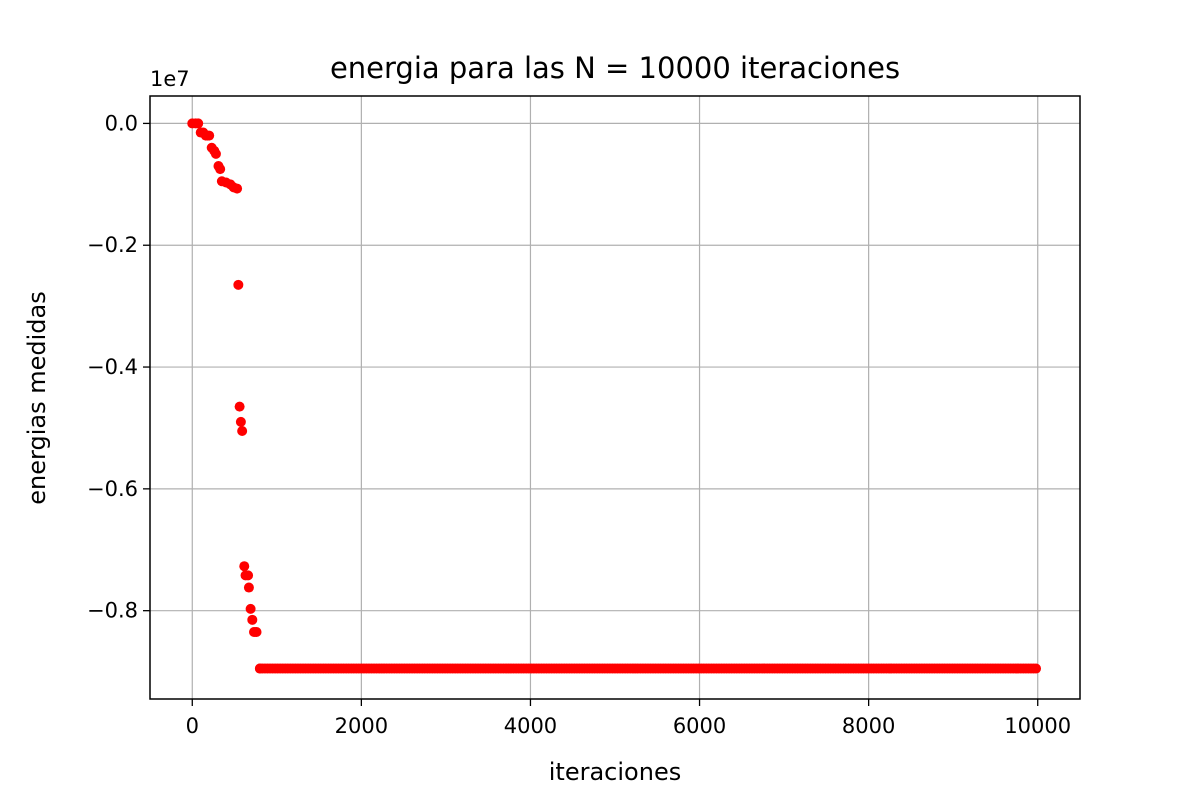 The width and height of the screenshot is (1200, 800). Describe the element at coordinates (615, 772) in the screenshot. I see `x-axis-label: iteraciones` at that location.